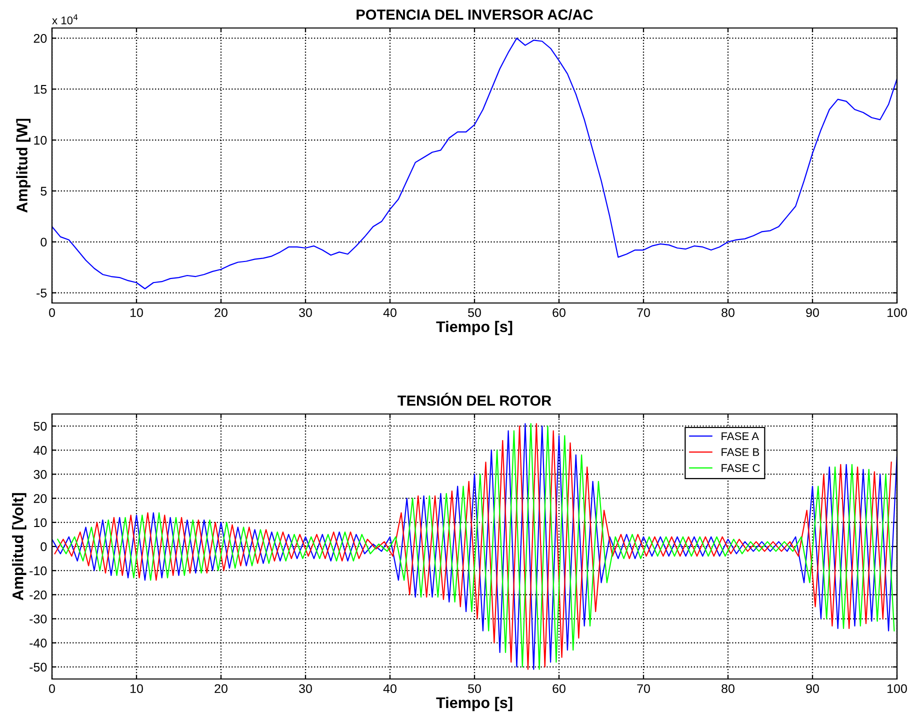 This screenshot has width=916, height=717. Describe the element at coordinates (40, 89) in the screenshot. I see `y-tick-label: 15` at that location.